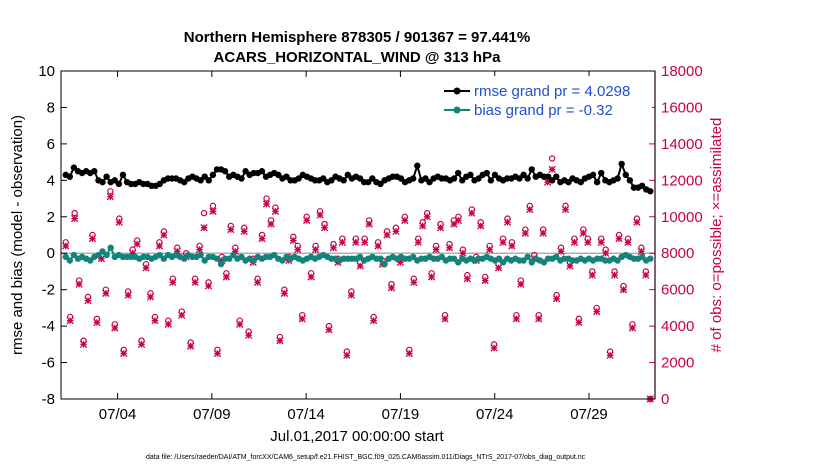  Describe the element at coordinates (48, 290) in the screenshot. I see `y-tick-label: -2` at that location.